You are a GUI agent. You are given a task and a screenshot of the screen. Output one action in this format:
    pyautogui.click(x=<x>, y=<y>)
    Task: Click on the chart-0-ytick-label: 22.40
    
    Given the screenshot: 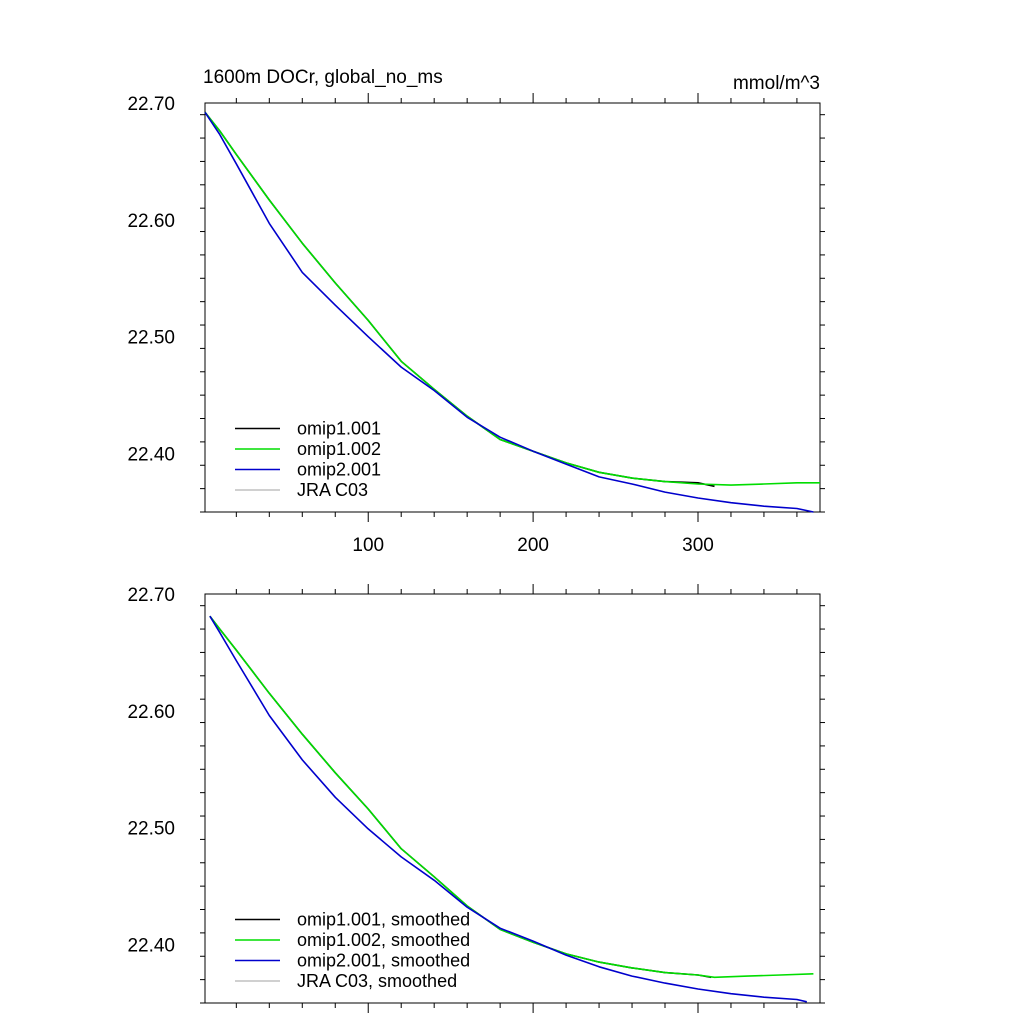 What is the action you would take?
    pyautogui.click(x=151, y=455)
    